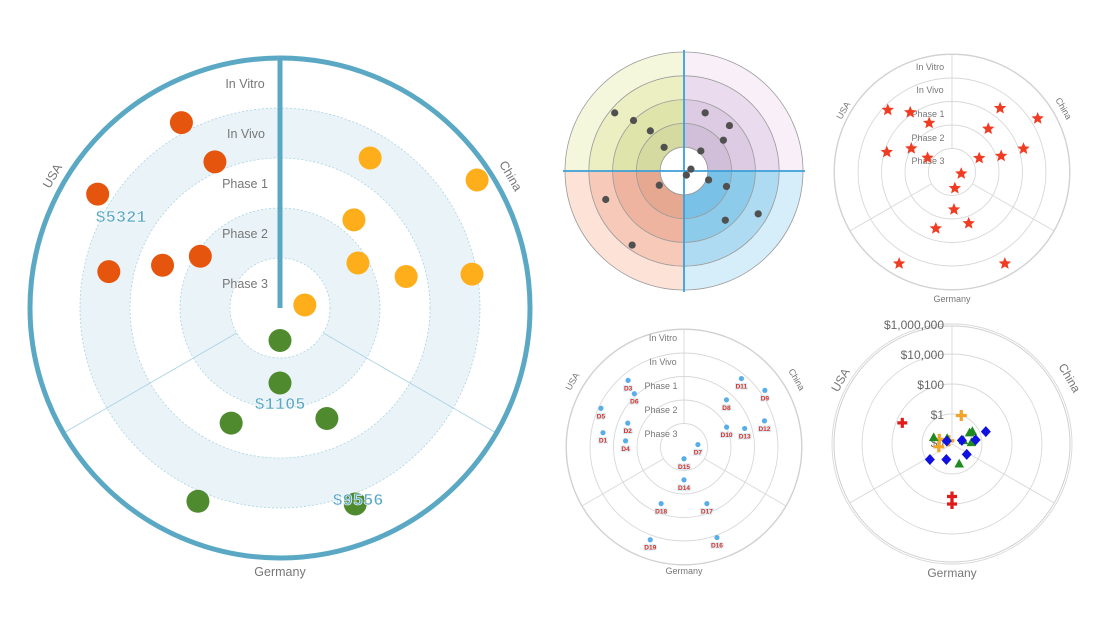 This screenshot has height=618, width=1100. Describe the element at coordinates (955, 470) in the screenshot. I see `log-sector-labels: USA China Germany` at that location.